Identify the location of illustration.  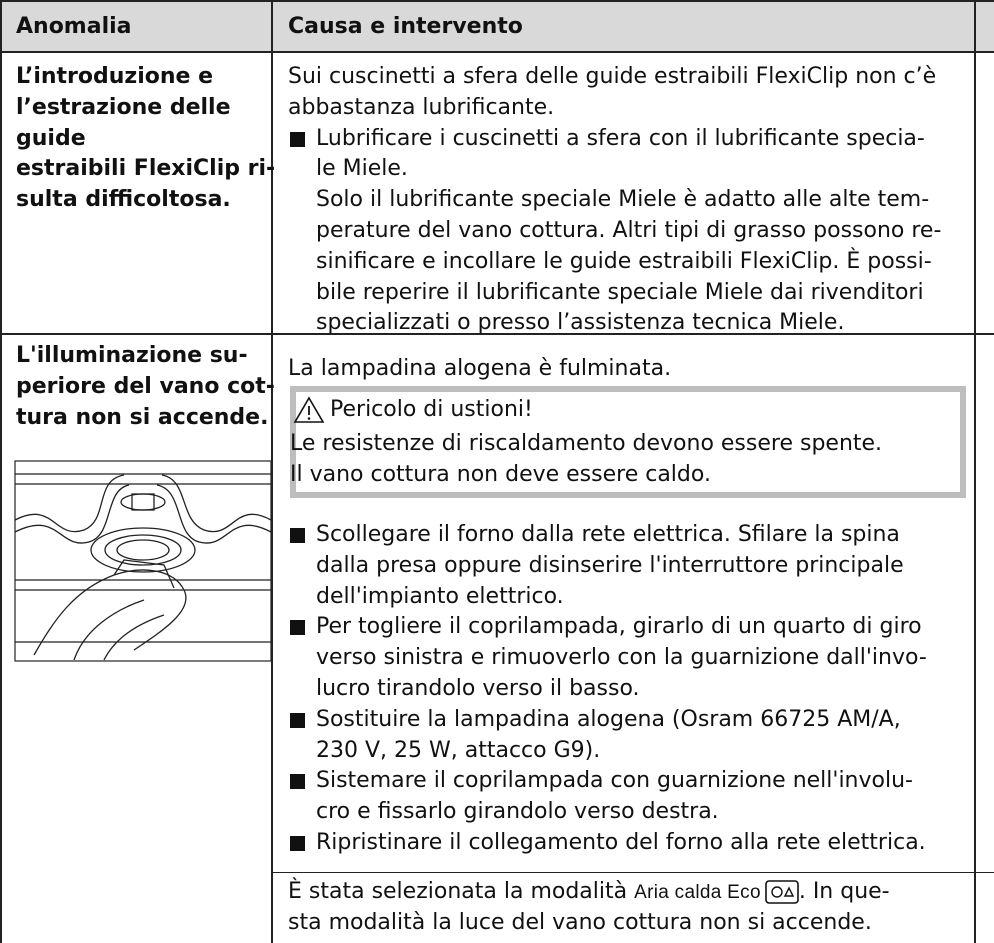
(143, 561).